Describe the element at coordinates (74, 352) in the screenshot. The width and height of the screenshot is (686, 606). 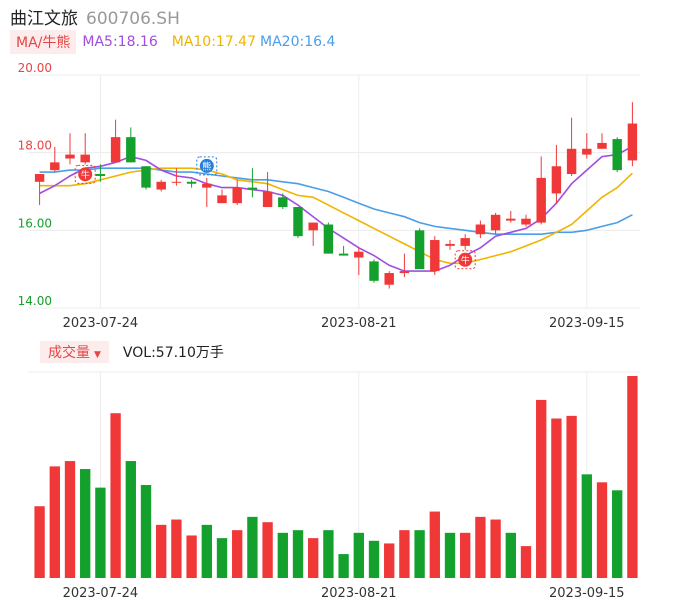
I see `volume-indicator-button: 成交量 ▼` at that location.